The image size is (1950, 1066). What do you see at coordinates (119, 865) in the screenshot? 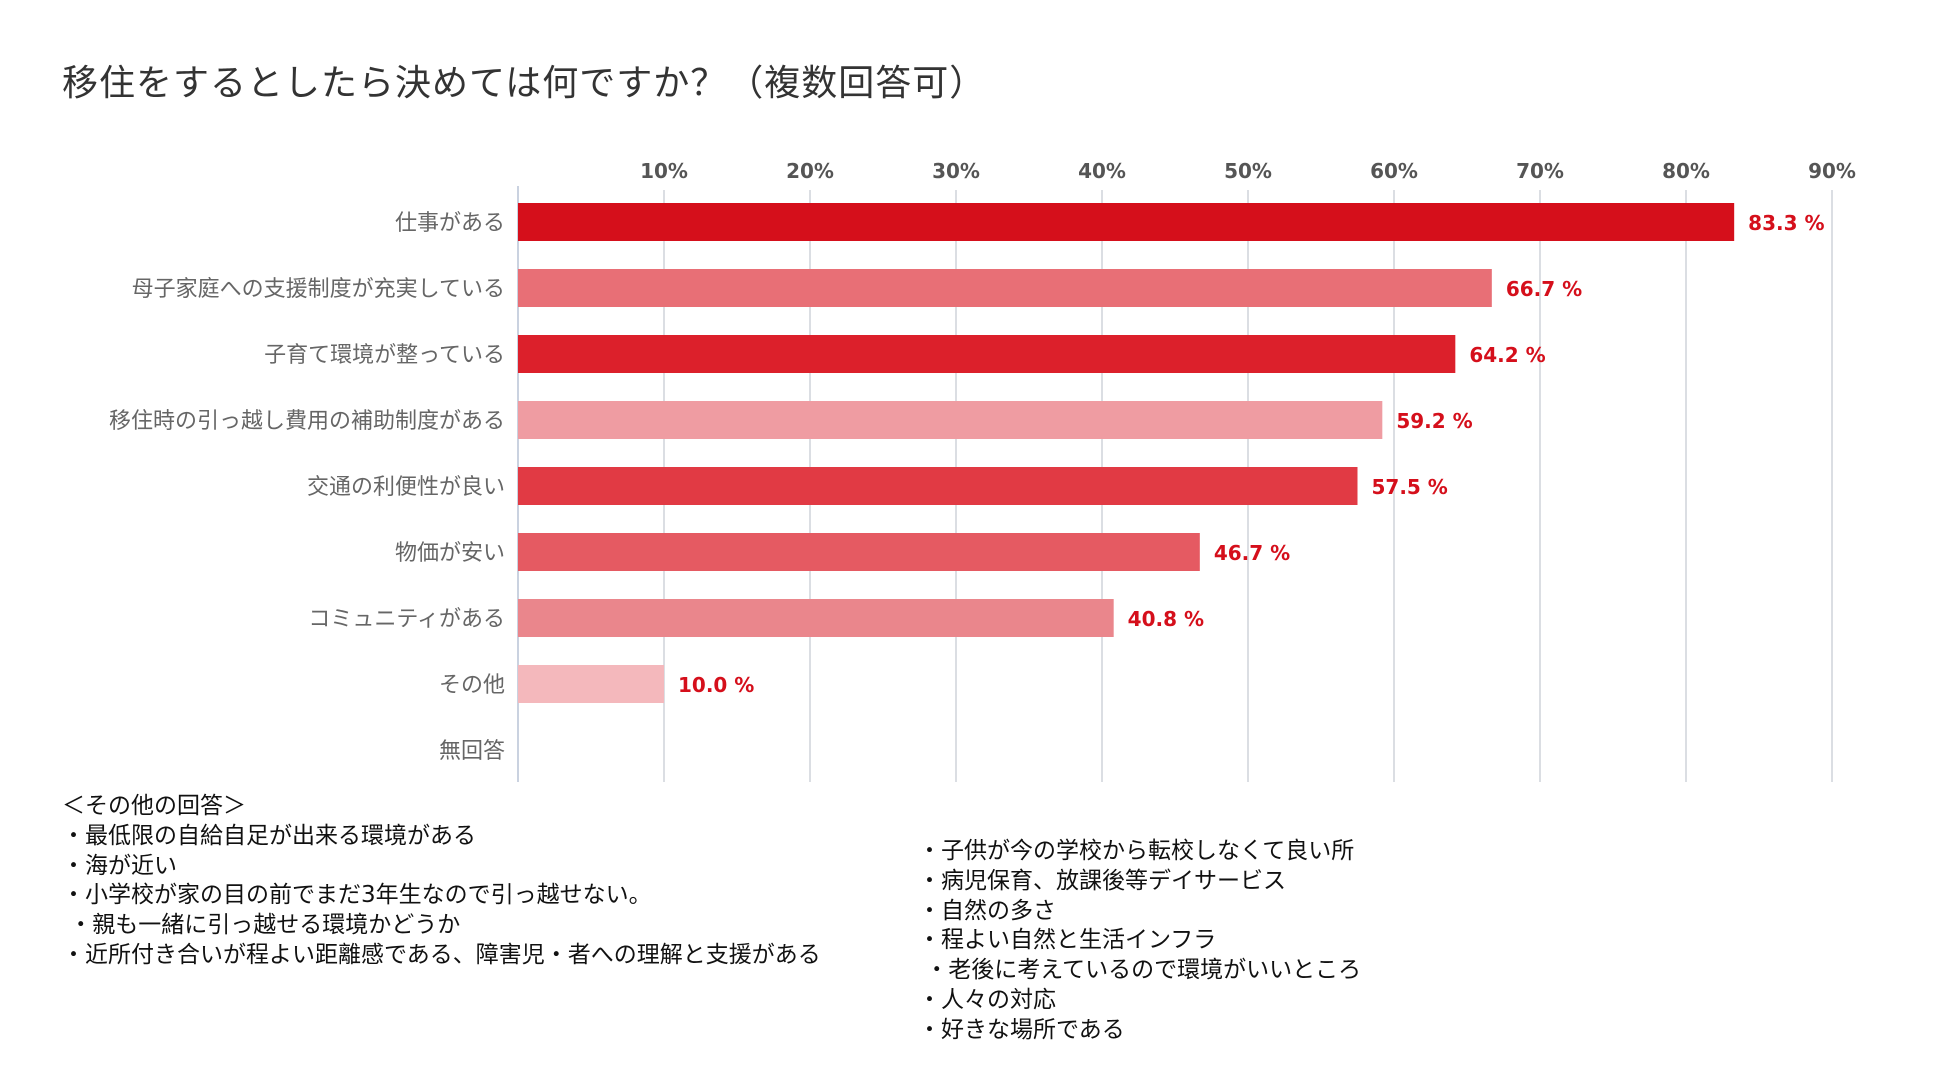
I see `note-line: ・海が近い` at bounding box center [119, 865].